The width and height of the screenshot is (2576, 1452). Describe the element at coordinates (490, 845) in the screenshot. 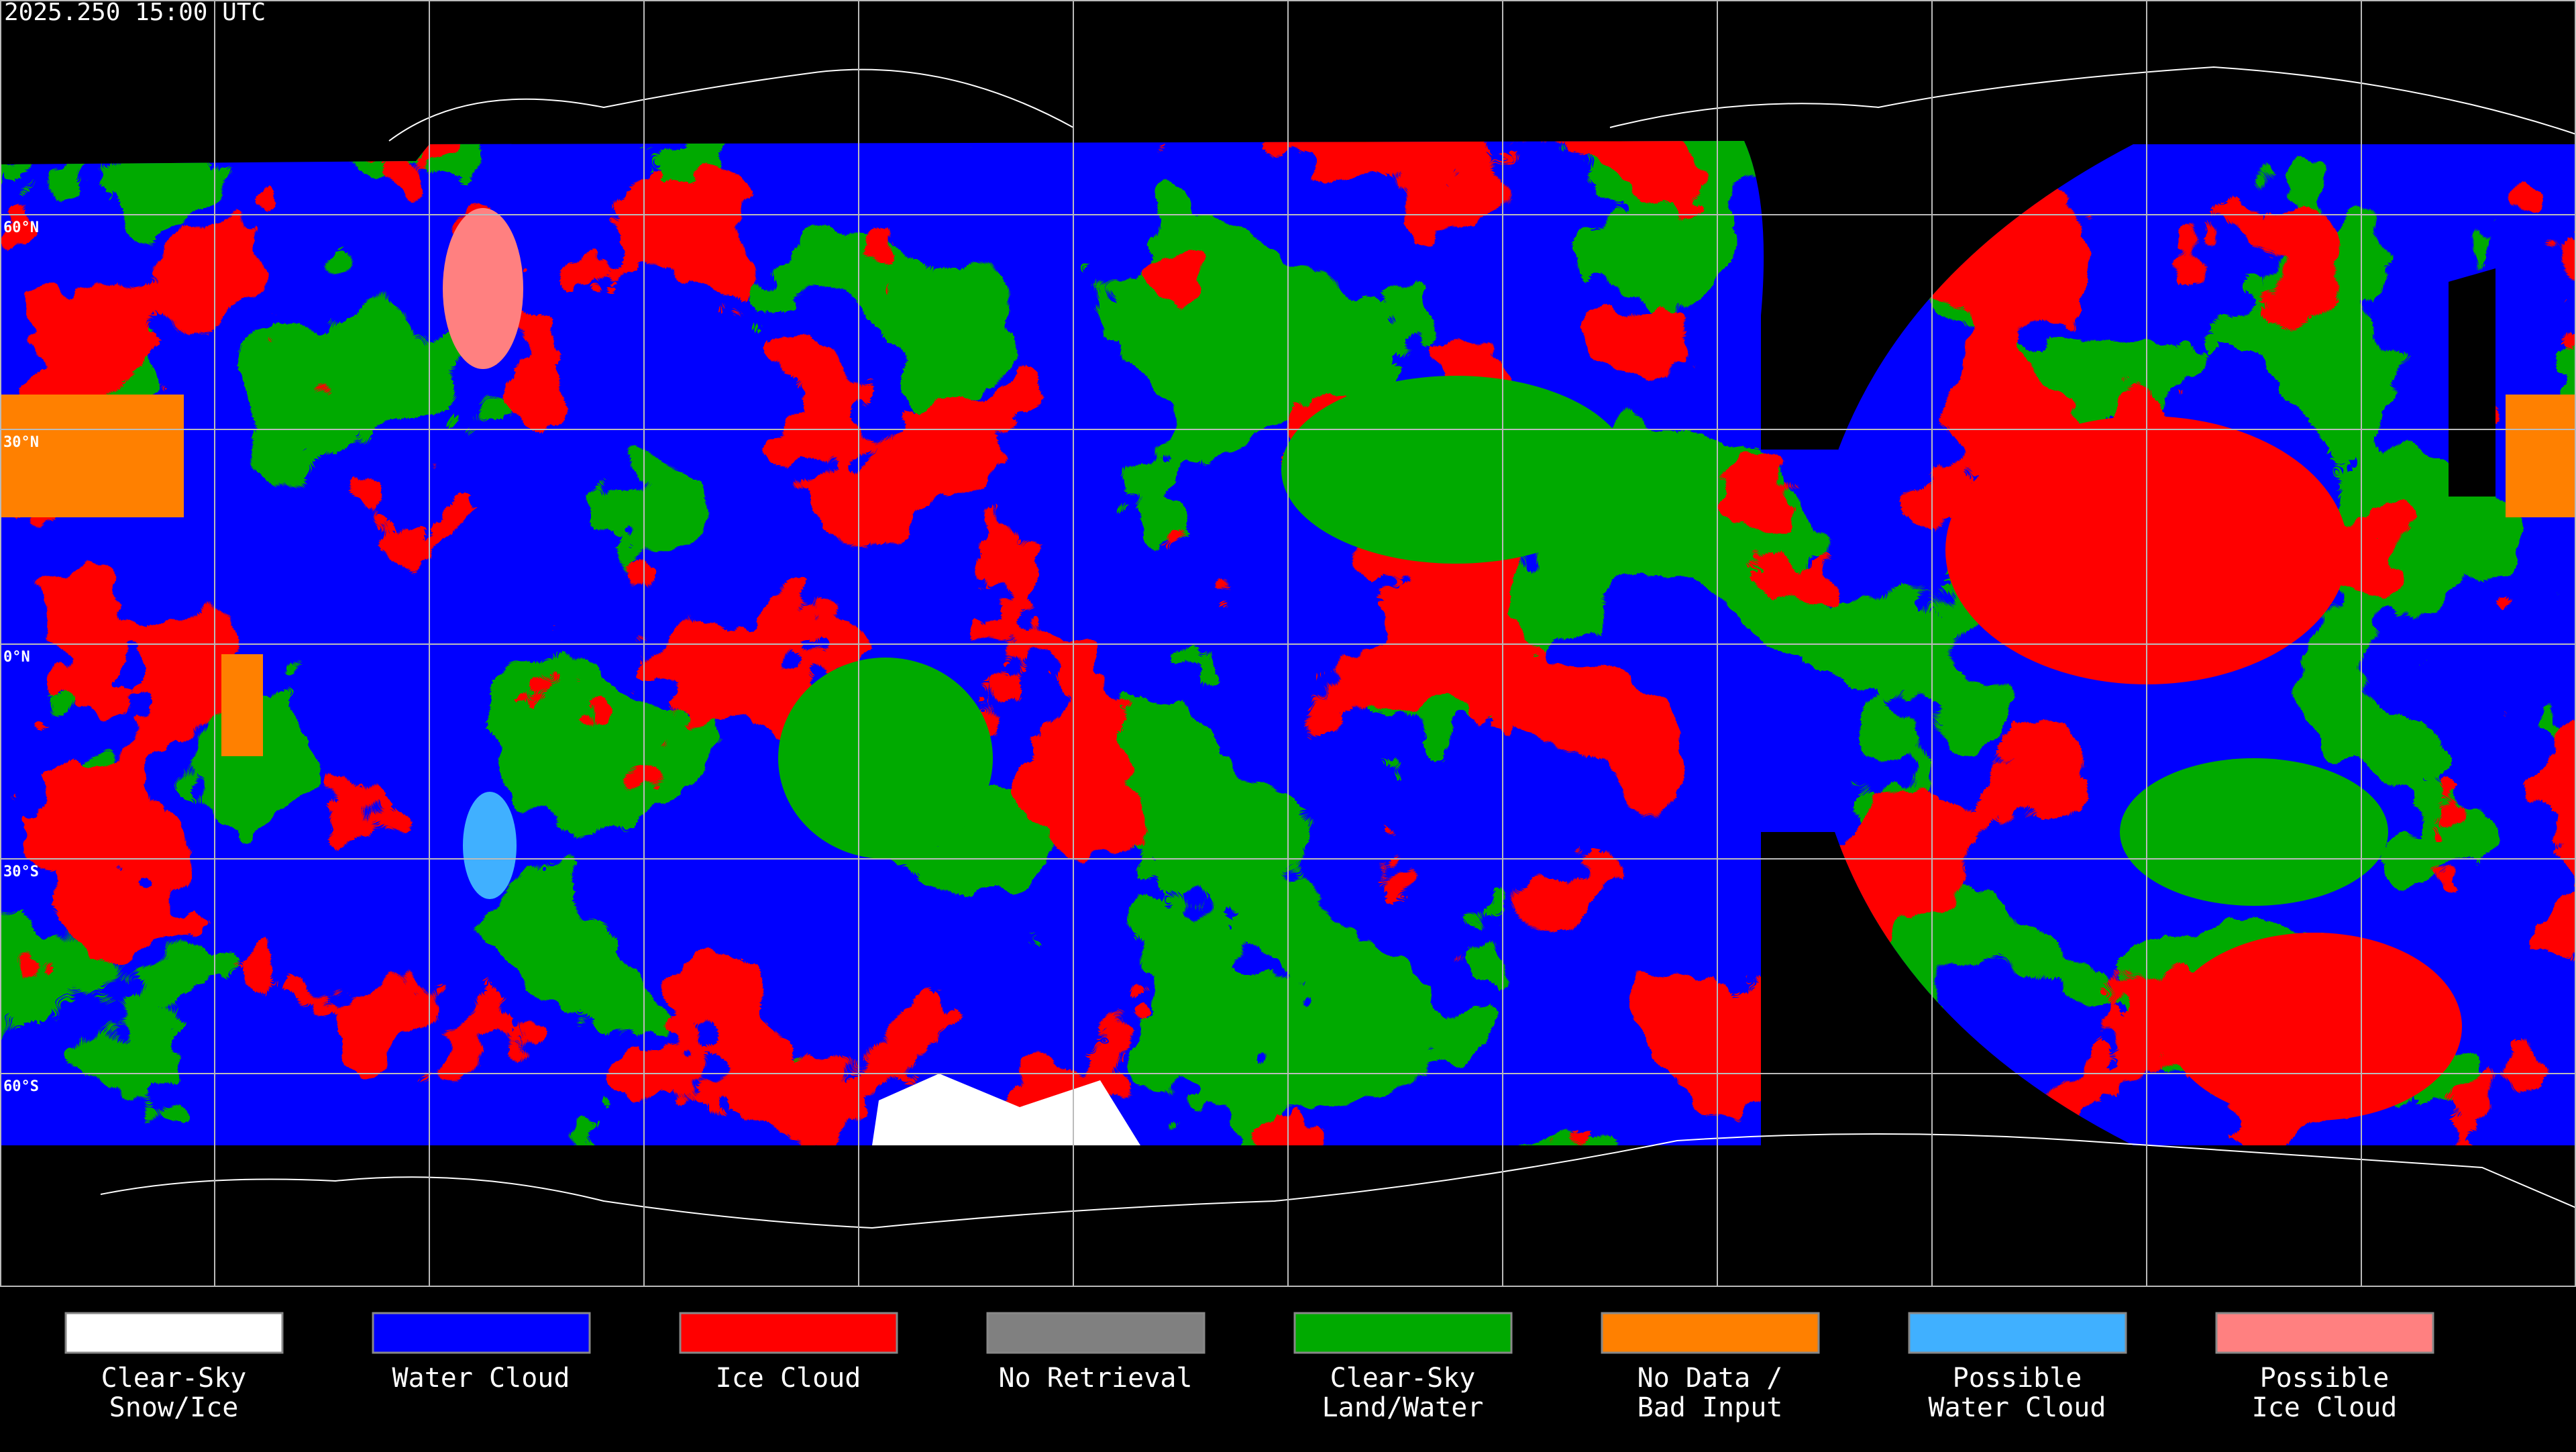

I see `possible-water-patch` at that location.